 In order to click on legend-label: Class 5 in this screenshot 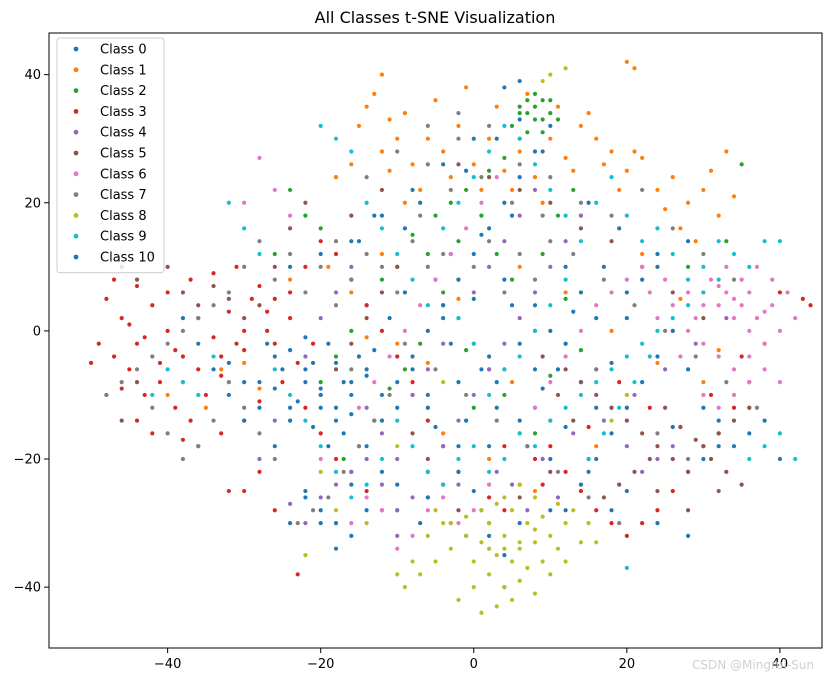, I will do `click(123, 154)`.